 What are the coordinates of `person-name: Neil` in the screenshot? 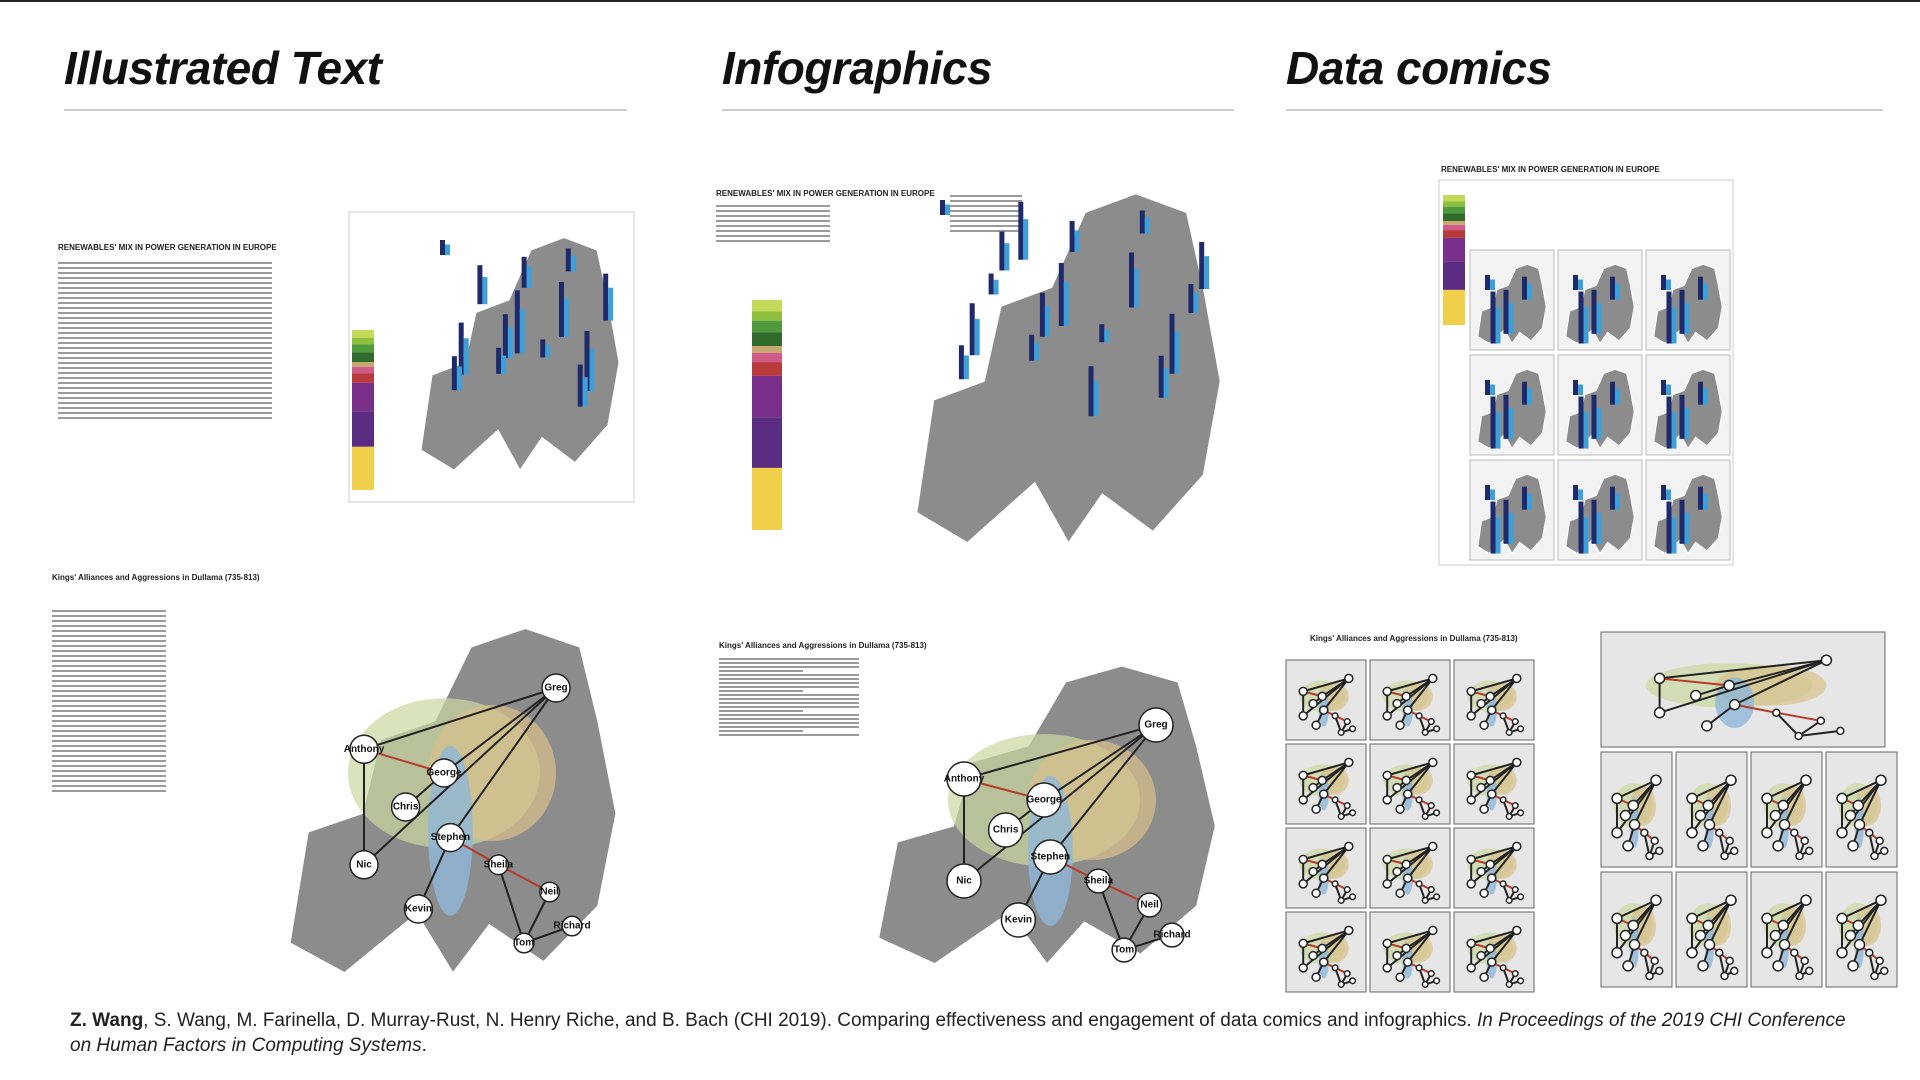 It's located at (549, 892).